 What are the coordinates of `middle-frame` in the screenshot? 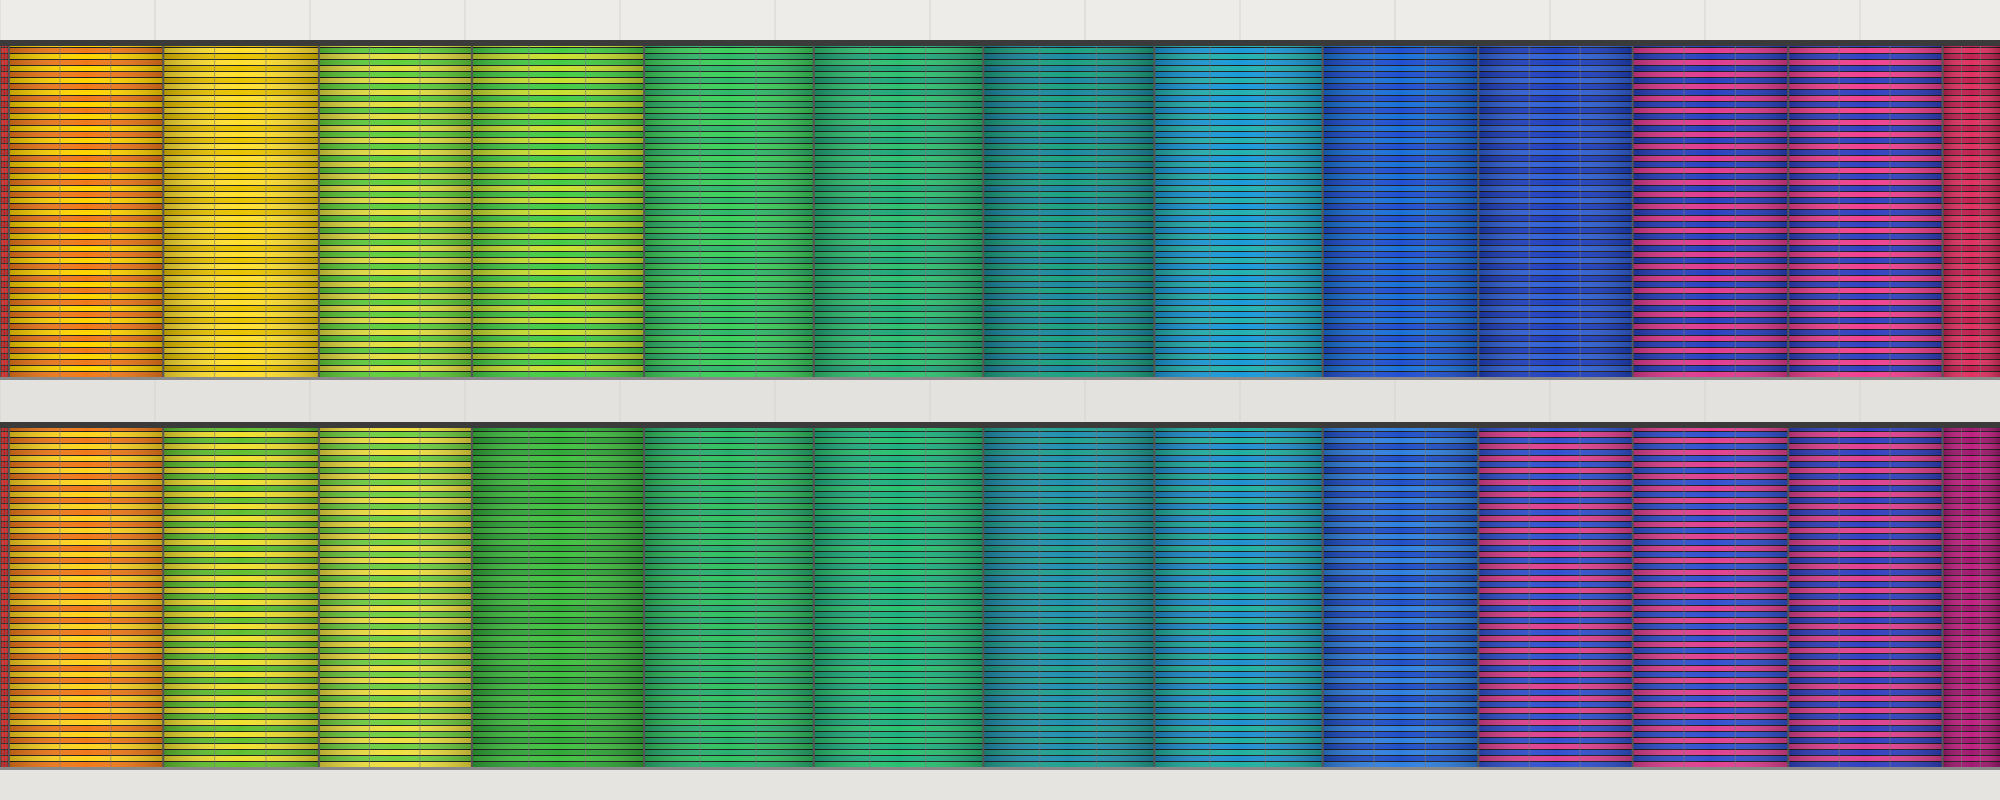 It's located at (1000, 425).